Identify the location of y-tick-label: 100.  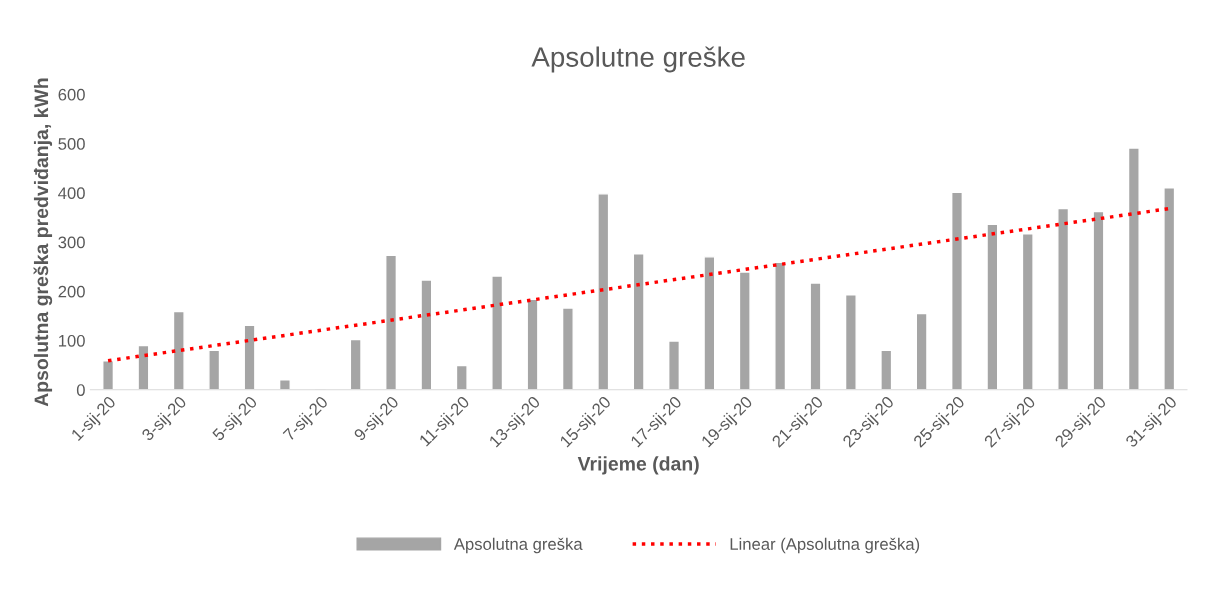
(71, 340).